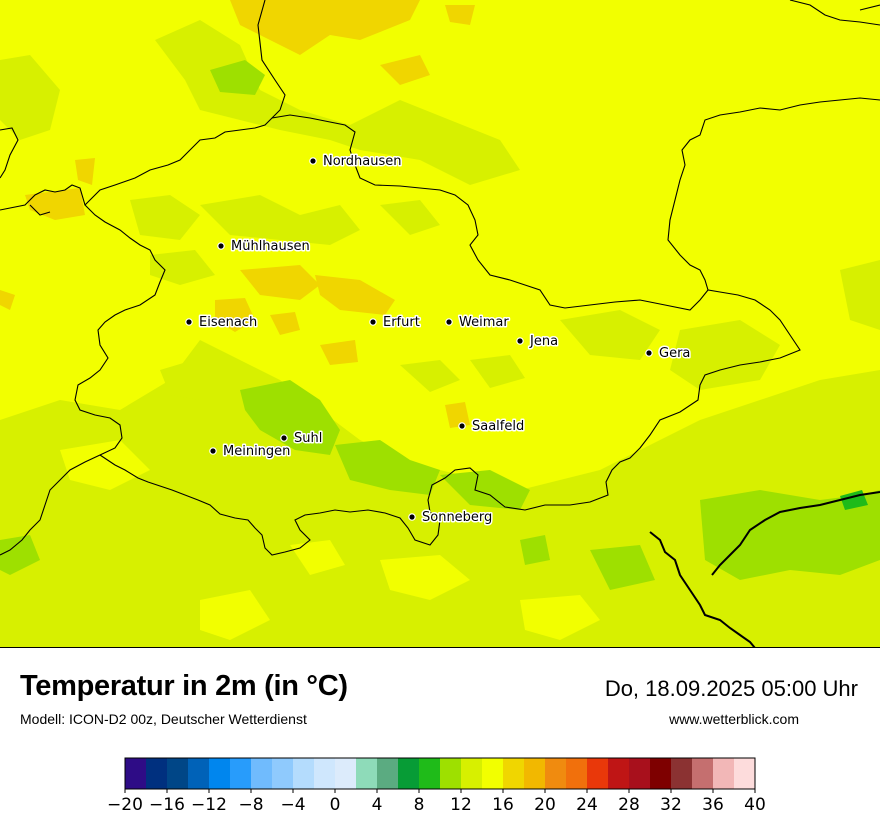  I want to click on website-link: www.wetterblick.com, so click(734, 719).